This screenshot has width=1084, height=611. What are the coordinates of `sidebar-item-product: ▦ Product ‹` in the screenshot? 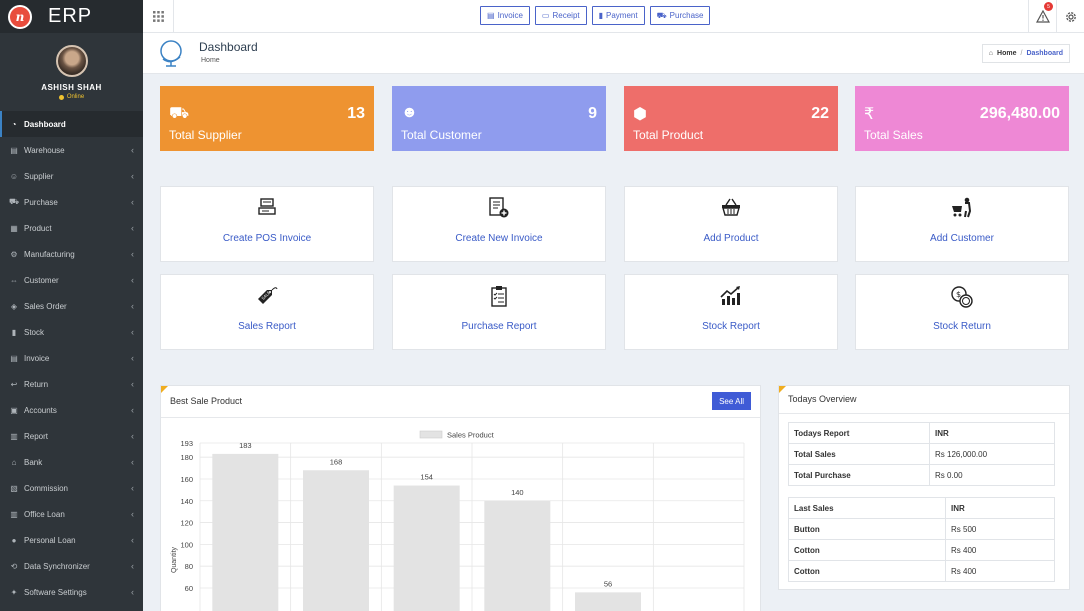 It's located at (71, 228).